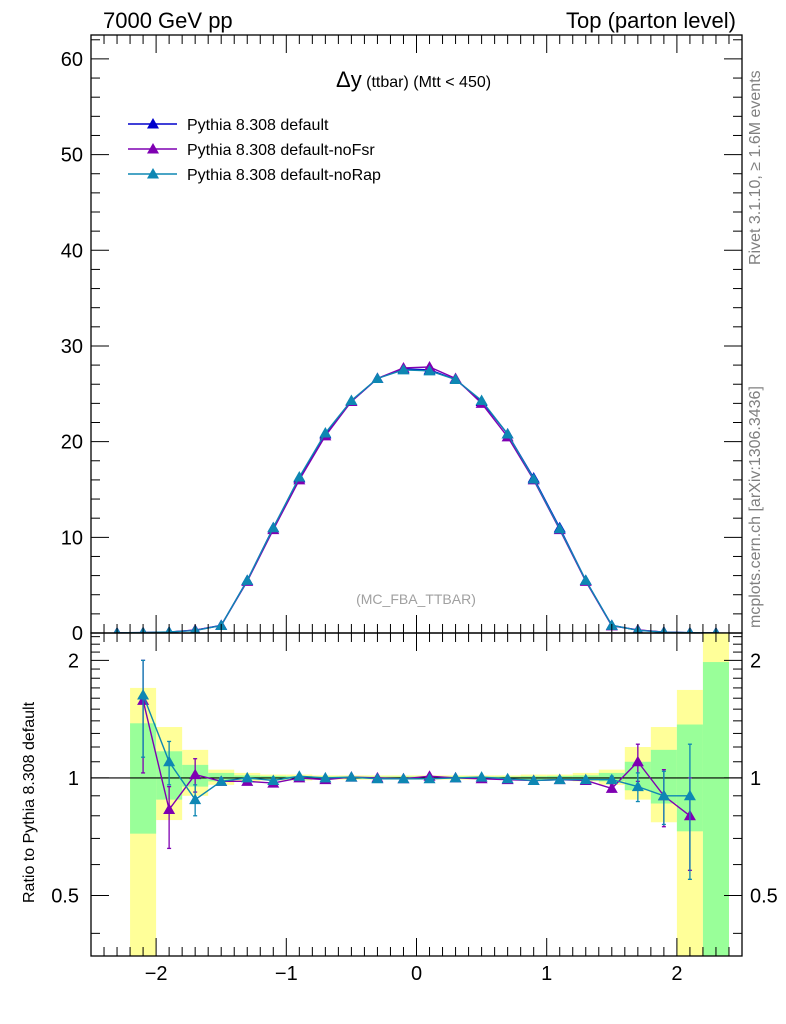  I want to click on main-title: Δy (ttbar) (Mtt < 450), so click(413, 79).